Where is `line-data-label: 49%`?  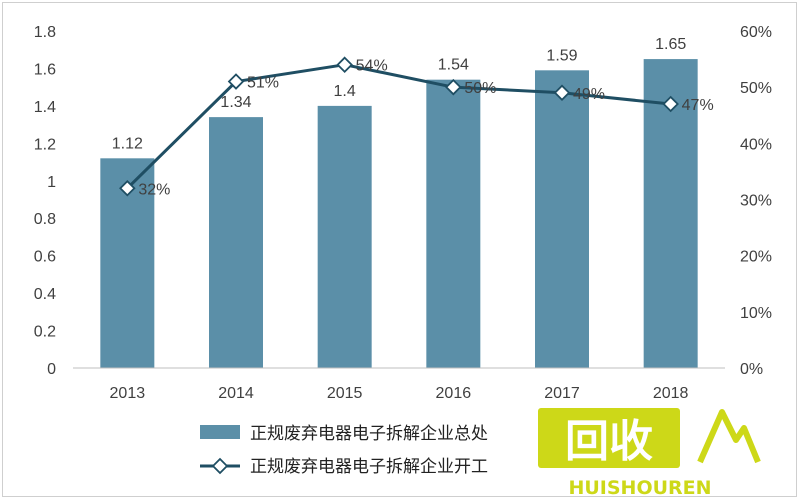 line-data-label: 49% is located at coordinates (589, 94).